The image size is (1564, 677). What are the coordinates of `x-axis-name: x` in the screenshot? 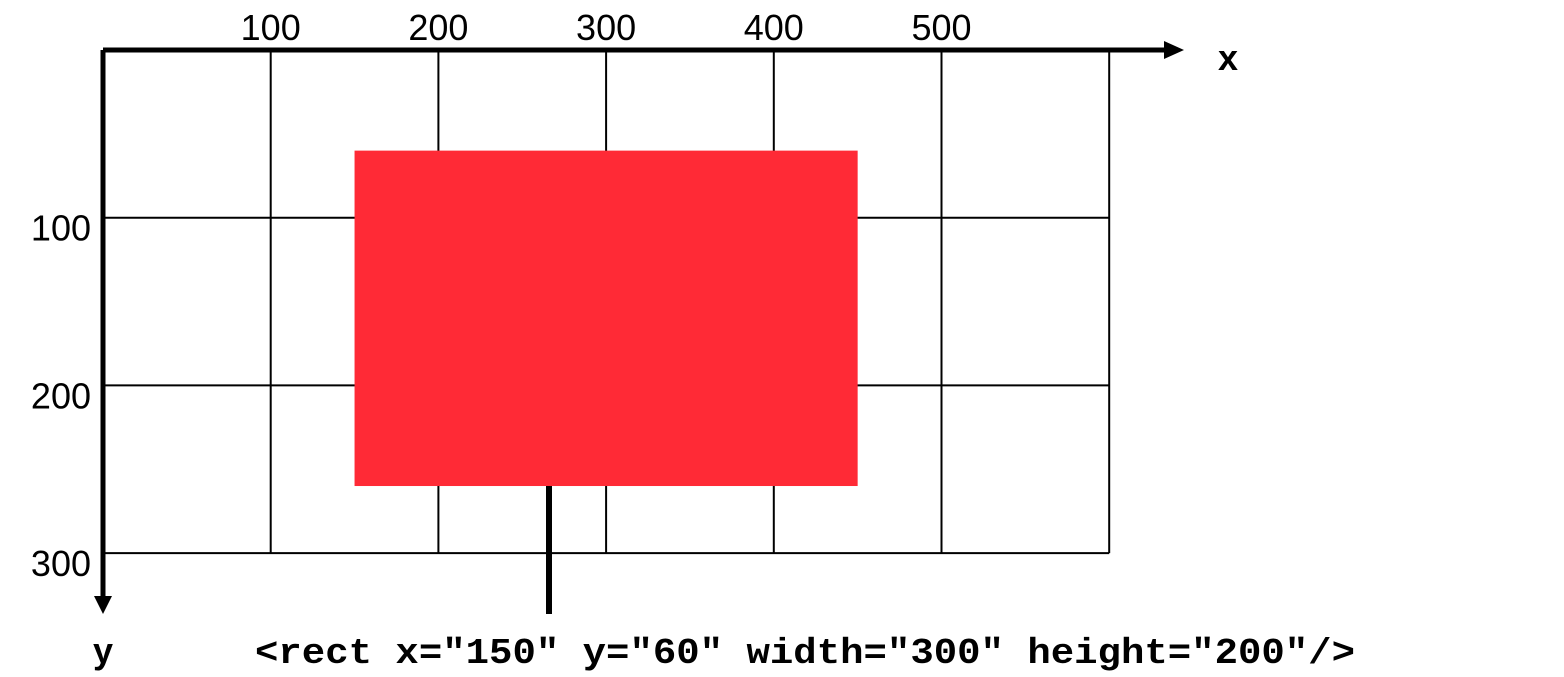 It's located at (1228, 57).